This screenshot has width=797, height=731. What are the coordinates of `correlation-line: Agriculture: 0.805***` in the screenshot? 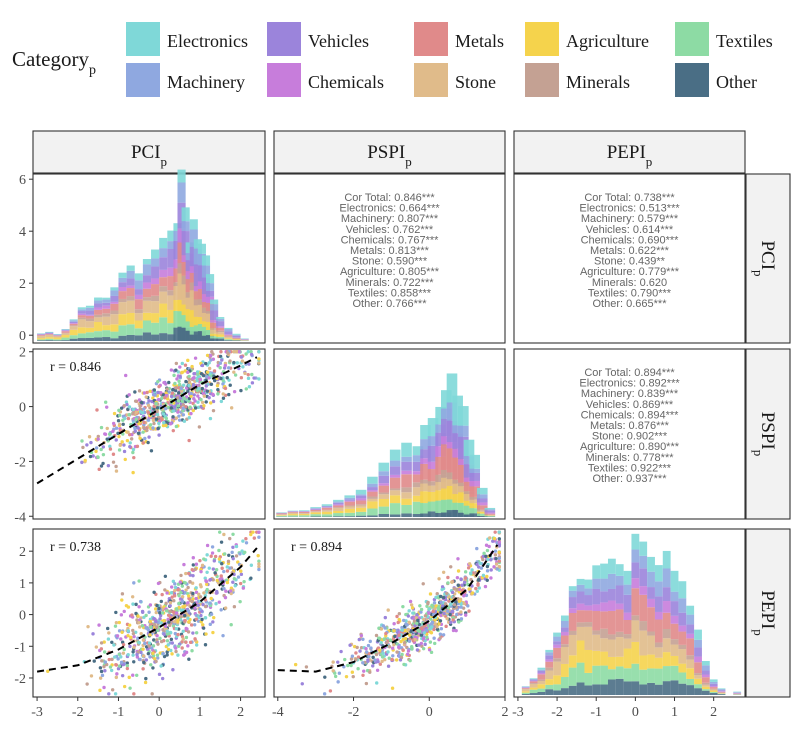 It's located at (390, 272).